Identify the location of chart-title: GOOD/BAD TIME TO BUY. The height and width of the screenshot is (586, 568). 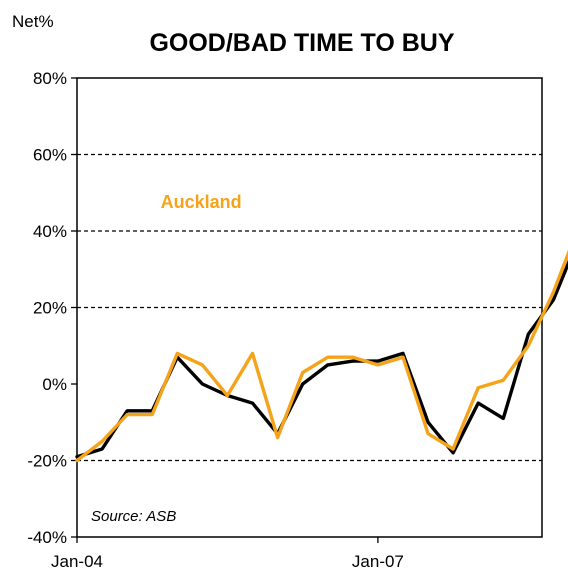
(301, 43).